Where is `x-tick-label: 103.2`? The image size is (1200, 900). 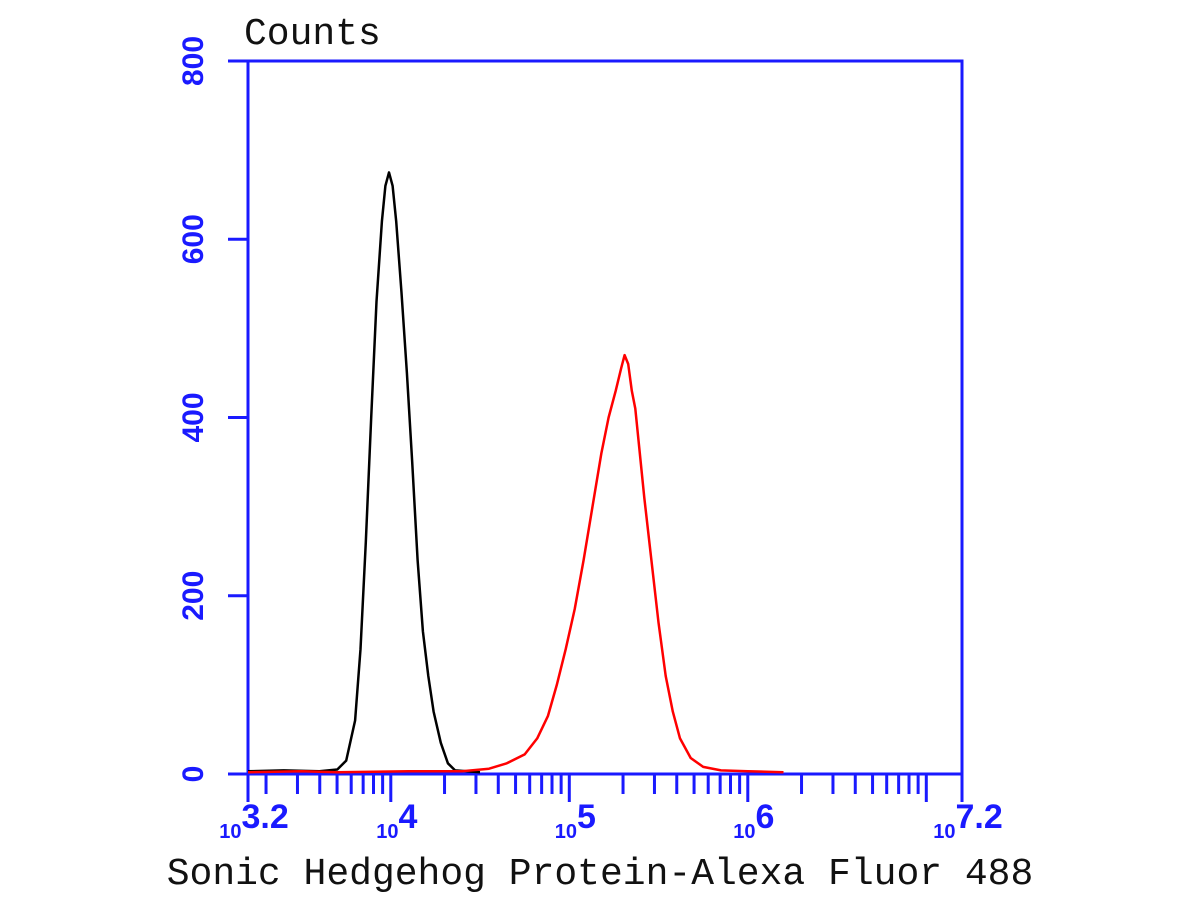
x-tick-label: 103.2 is located at coordinates (254, 820).